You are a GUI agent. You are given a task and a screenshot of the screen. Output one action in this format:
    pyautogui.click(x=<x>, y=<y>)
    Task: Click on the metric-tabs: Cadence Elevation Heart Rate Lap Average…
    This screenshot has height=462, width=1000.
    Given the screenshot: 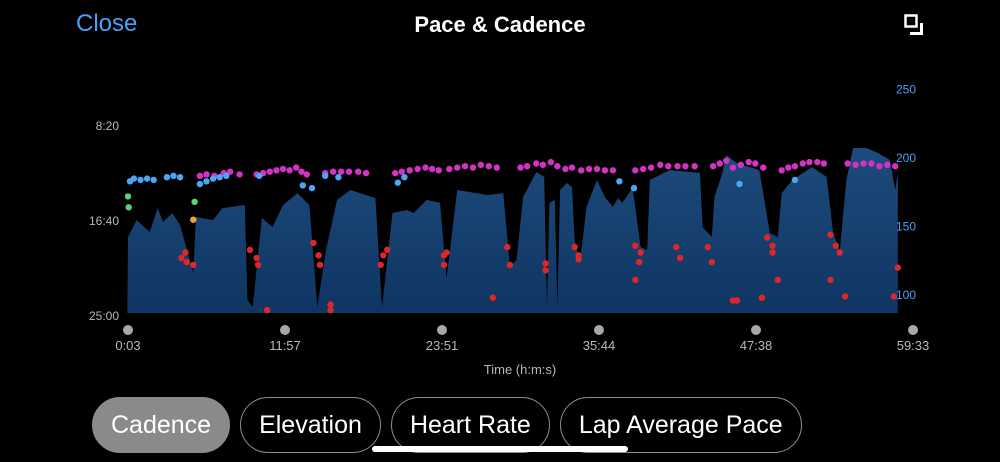 What is the action you would take?
    pyautogui.click(x=447, y=425)
    